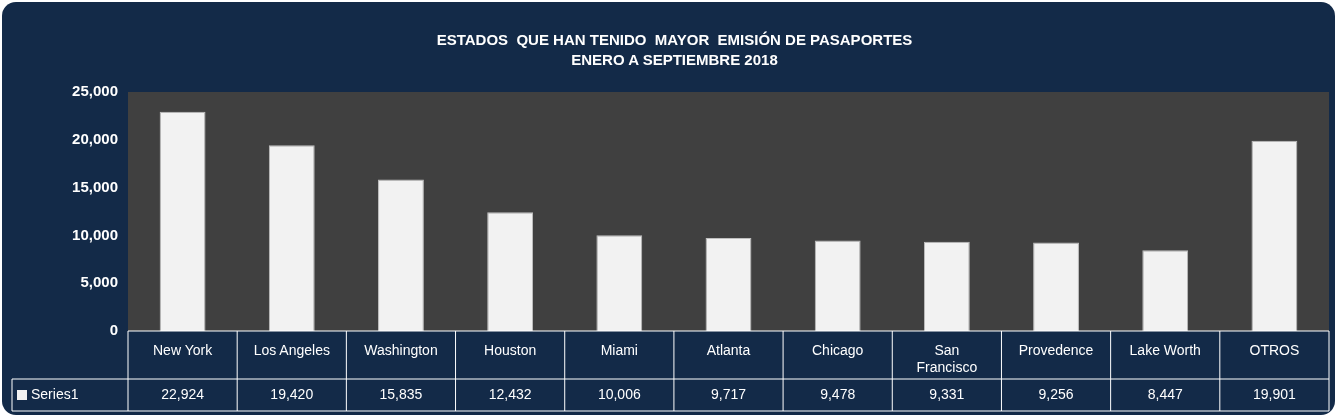 Image resolution: width=1337 pixels, height=417 pixels. Describe the element at coordinates (95, 91) in the screenshot. I see `y-tick-label: 25,000` at that location.